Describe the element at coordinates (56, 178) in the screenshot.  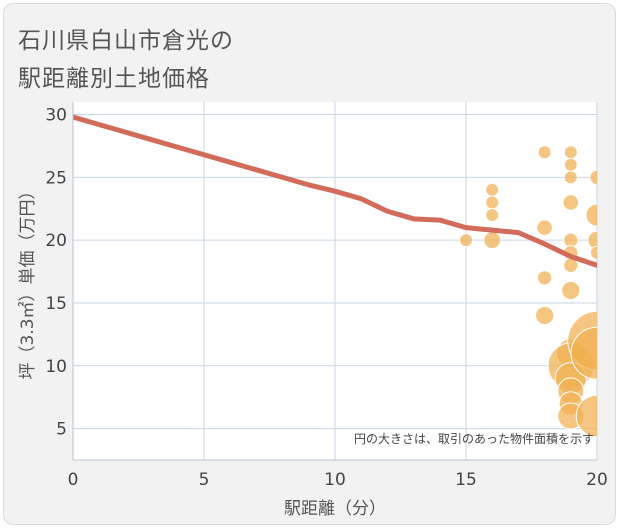
I see `y-tick-label: 25` at that location.